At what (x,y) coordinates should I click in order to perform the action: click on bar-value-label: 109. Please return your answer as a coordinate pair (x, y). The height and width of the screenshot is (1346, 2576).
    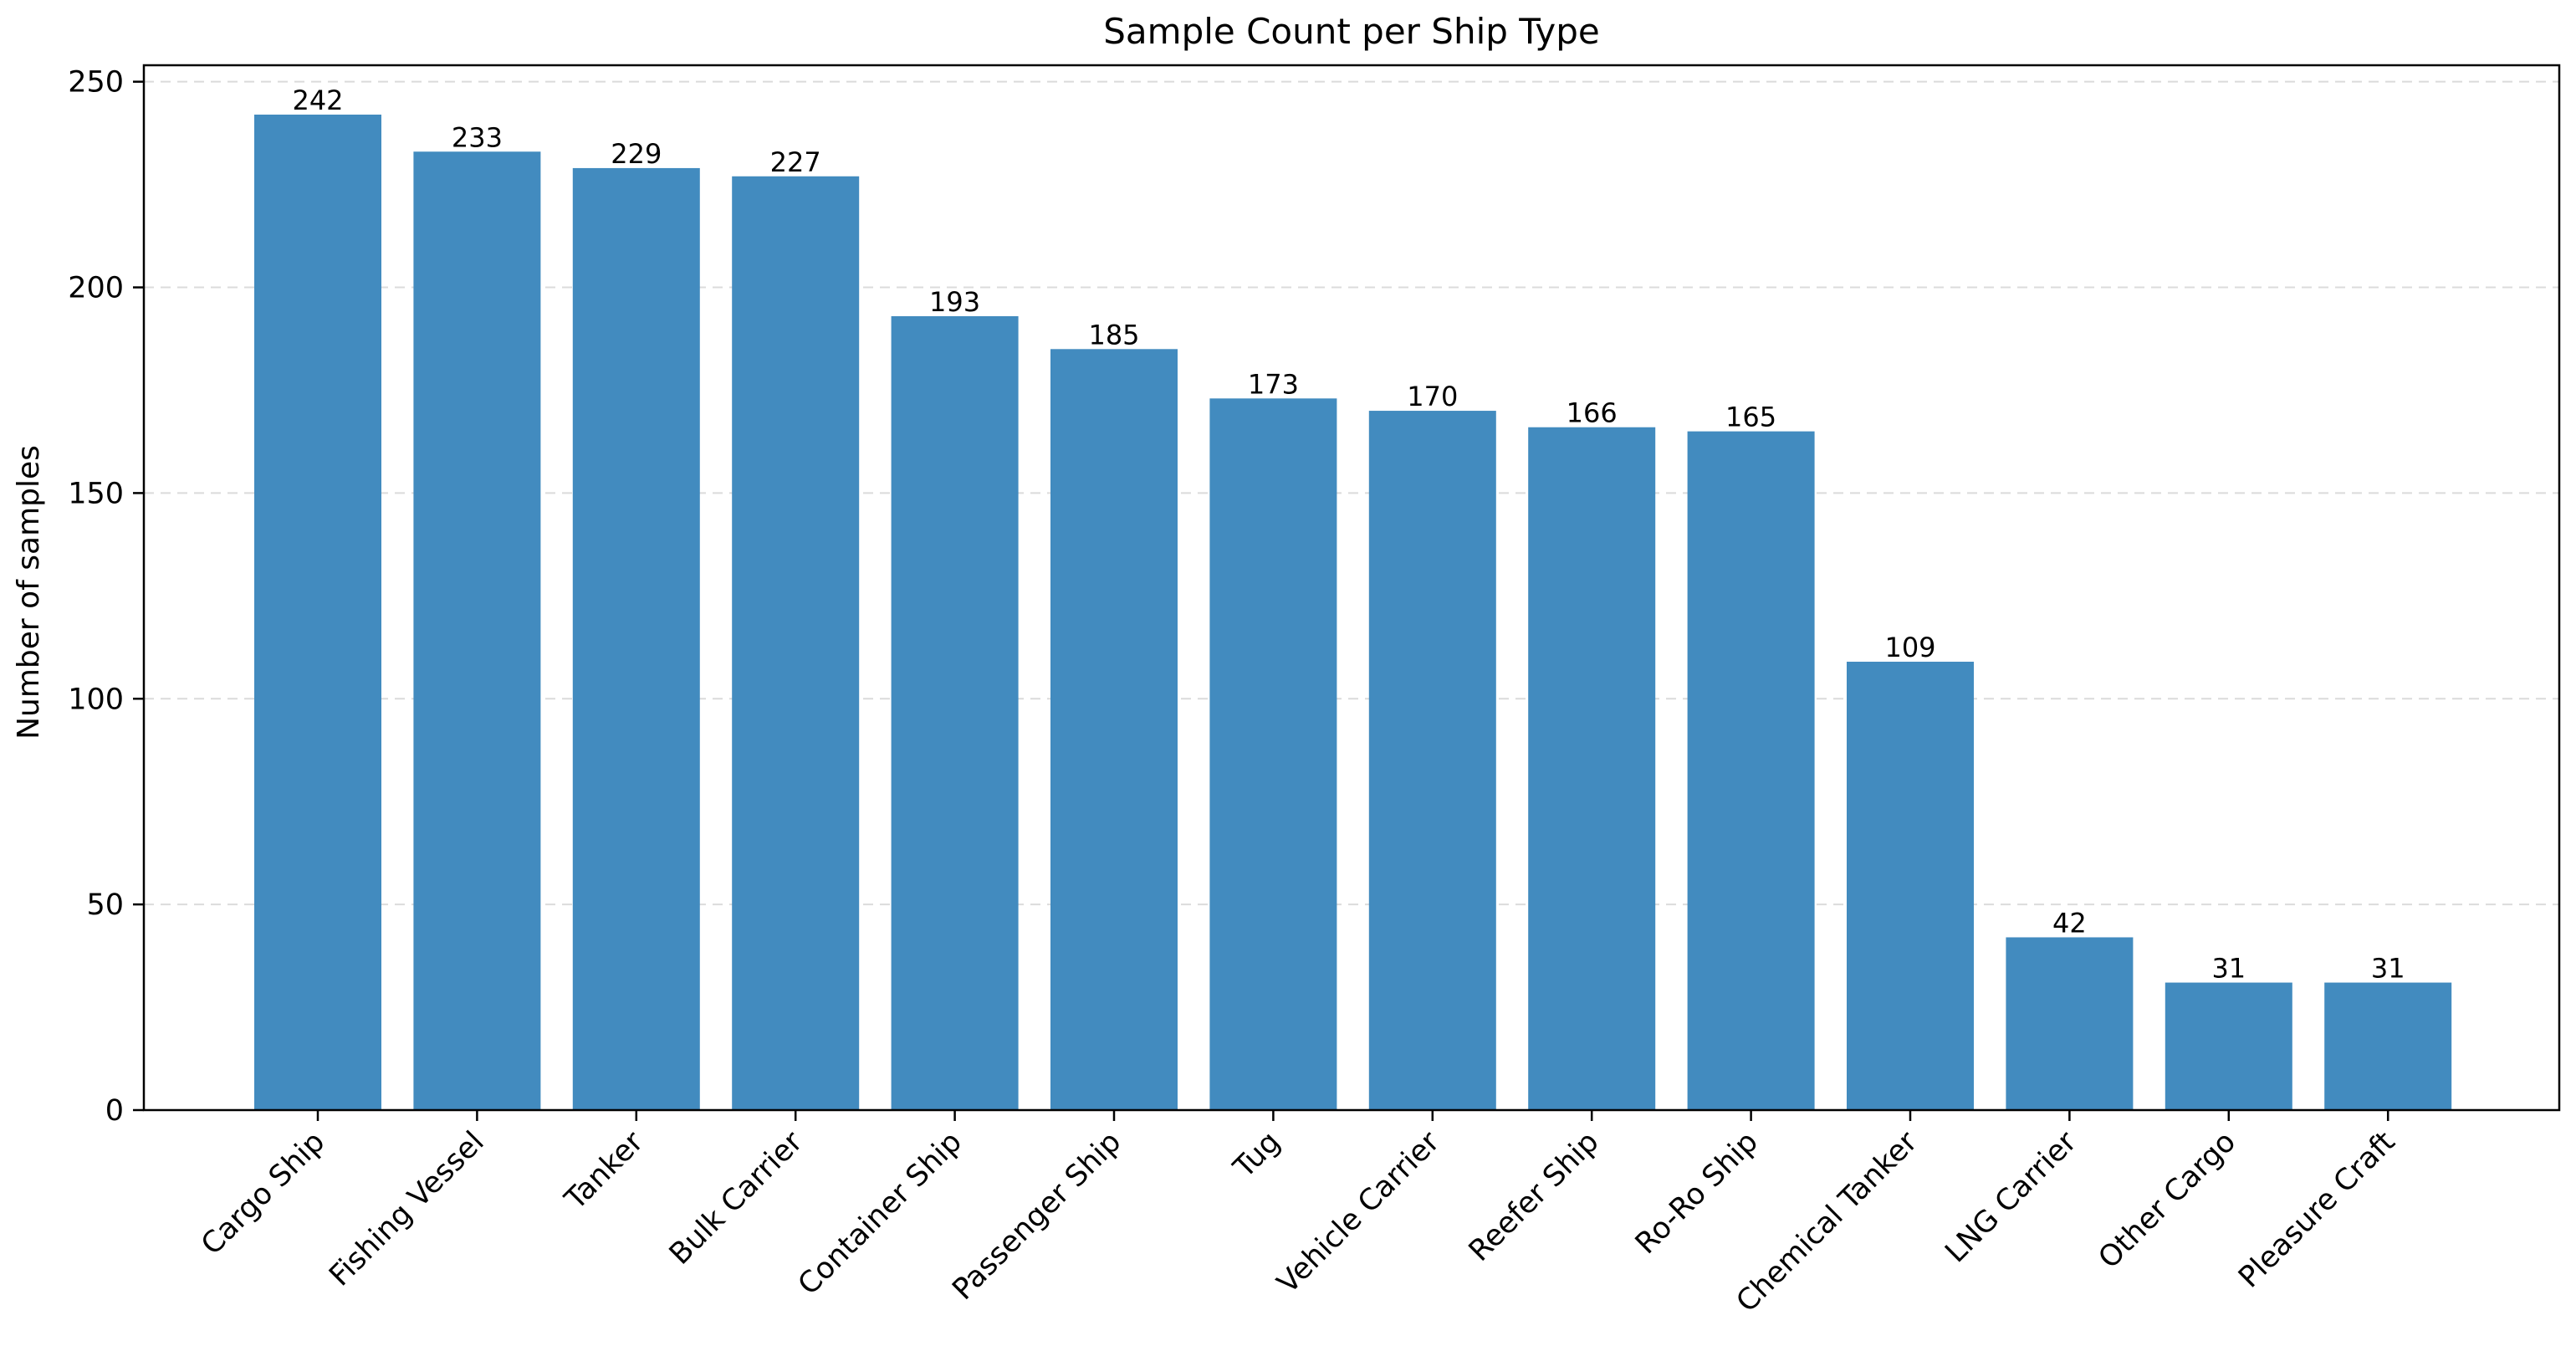
    Looking at the image, I should click on (1909, 647).